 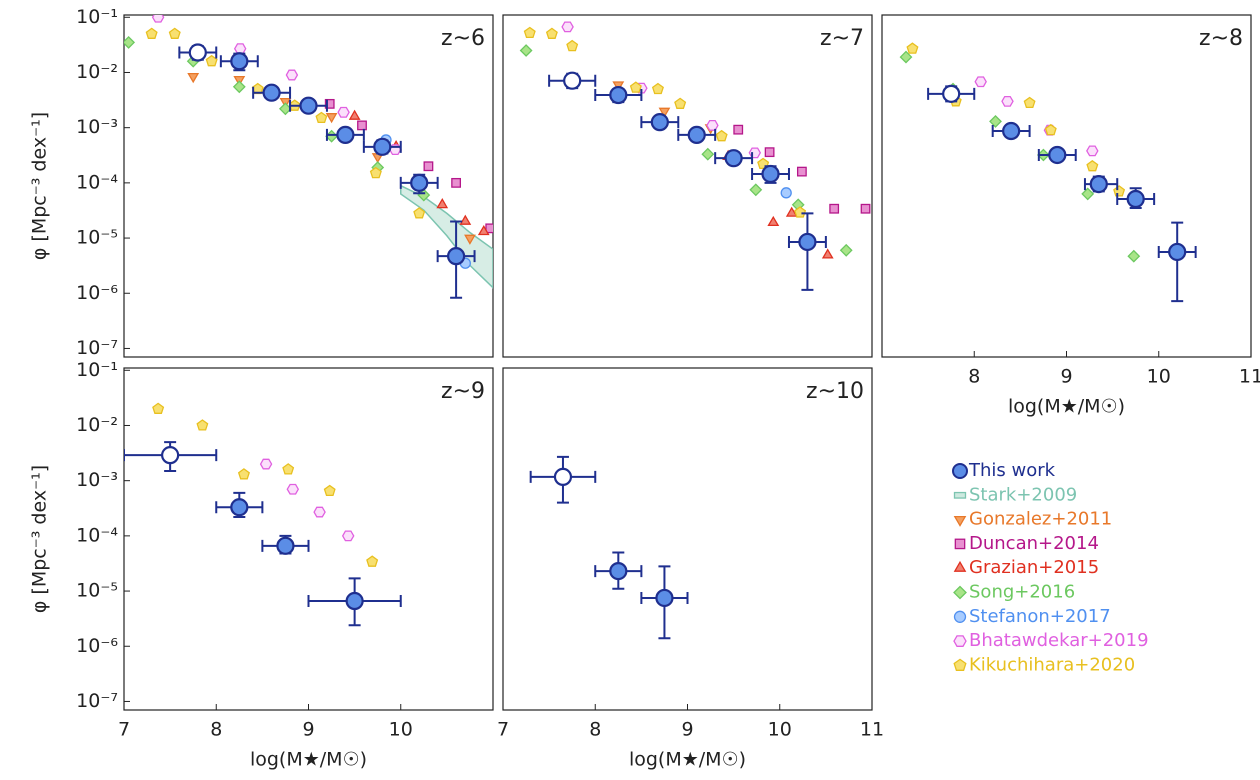 What do you see at coordinates (97, 535) in the screenshot?
I see `y-tick-label: 10⁻⁴` at bounding box center [97, 535].